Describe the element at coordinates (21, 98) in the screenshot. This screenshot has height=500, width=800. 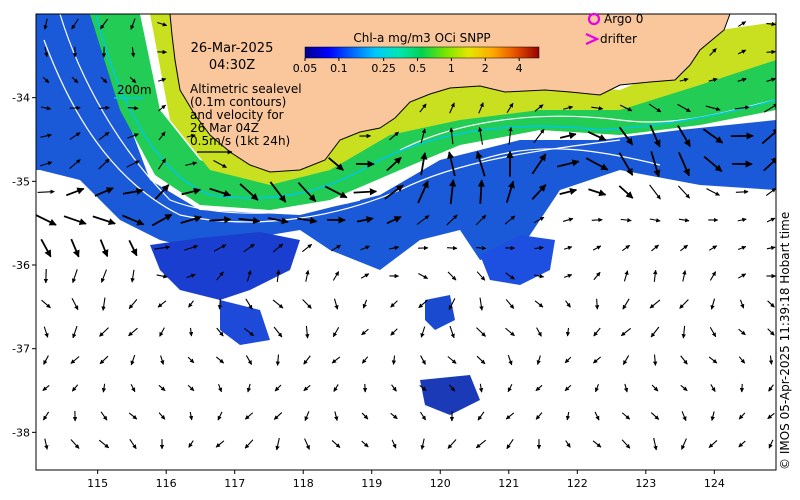
I see `lat-tick-label: -34` at that location.